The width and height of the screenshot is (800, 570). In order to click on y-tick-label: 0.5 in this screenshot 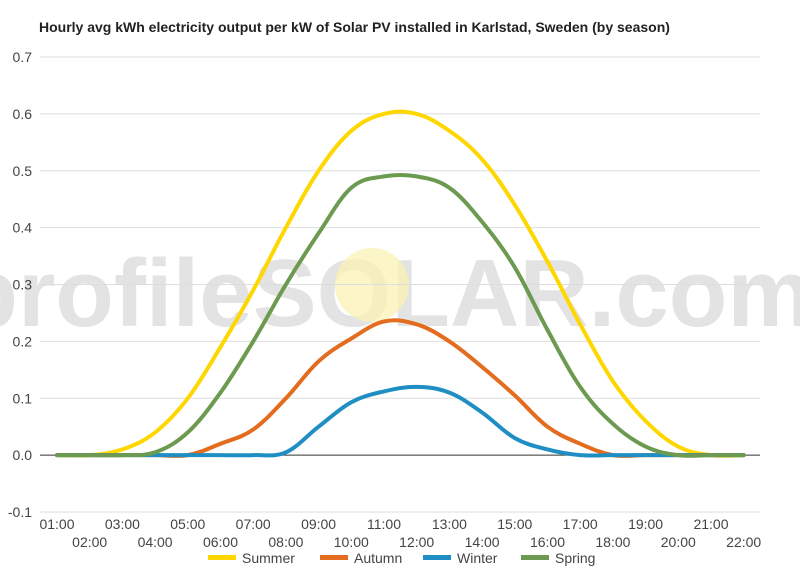, I will do `click(23, 171)`.